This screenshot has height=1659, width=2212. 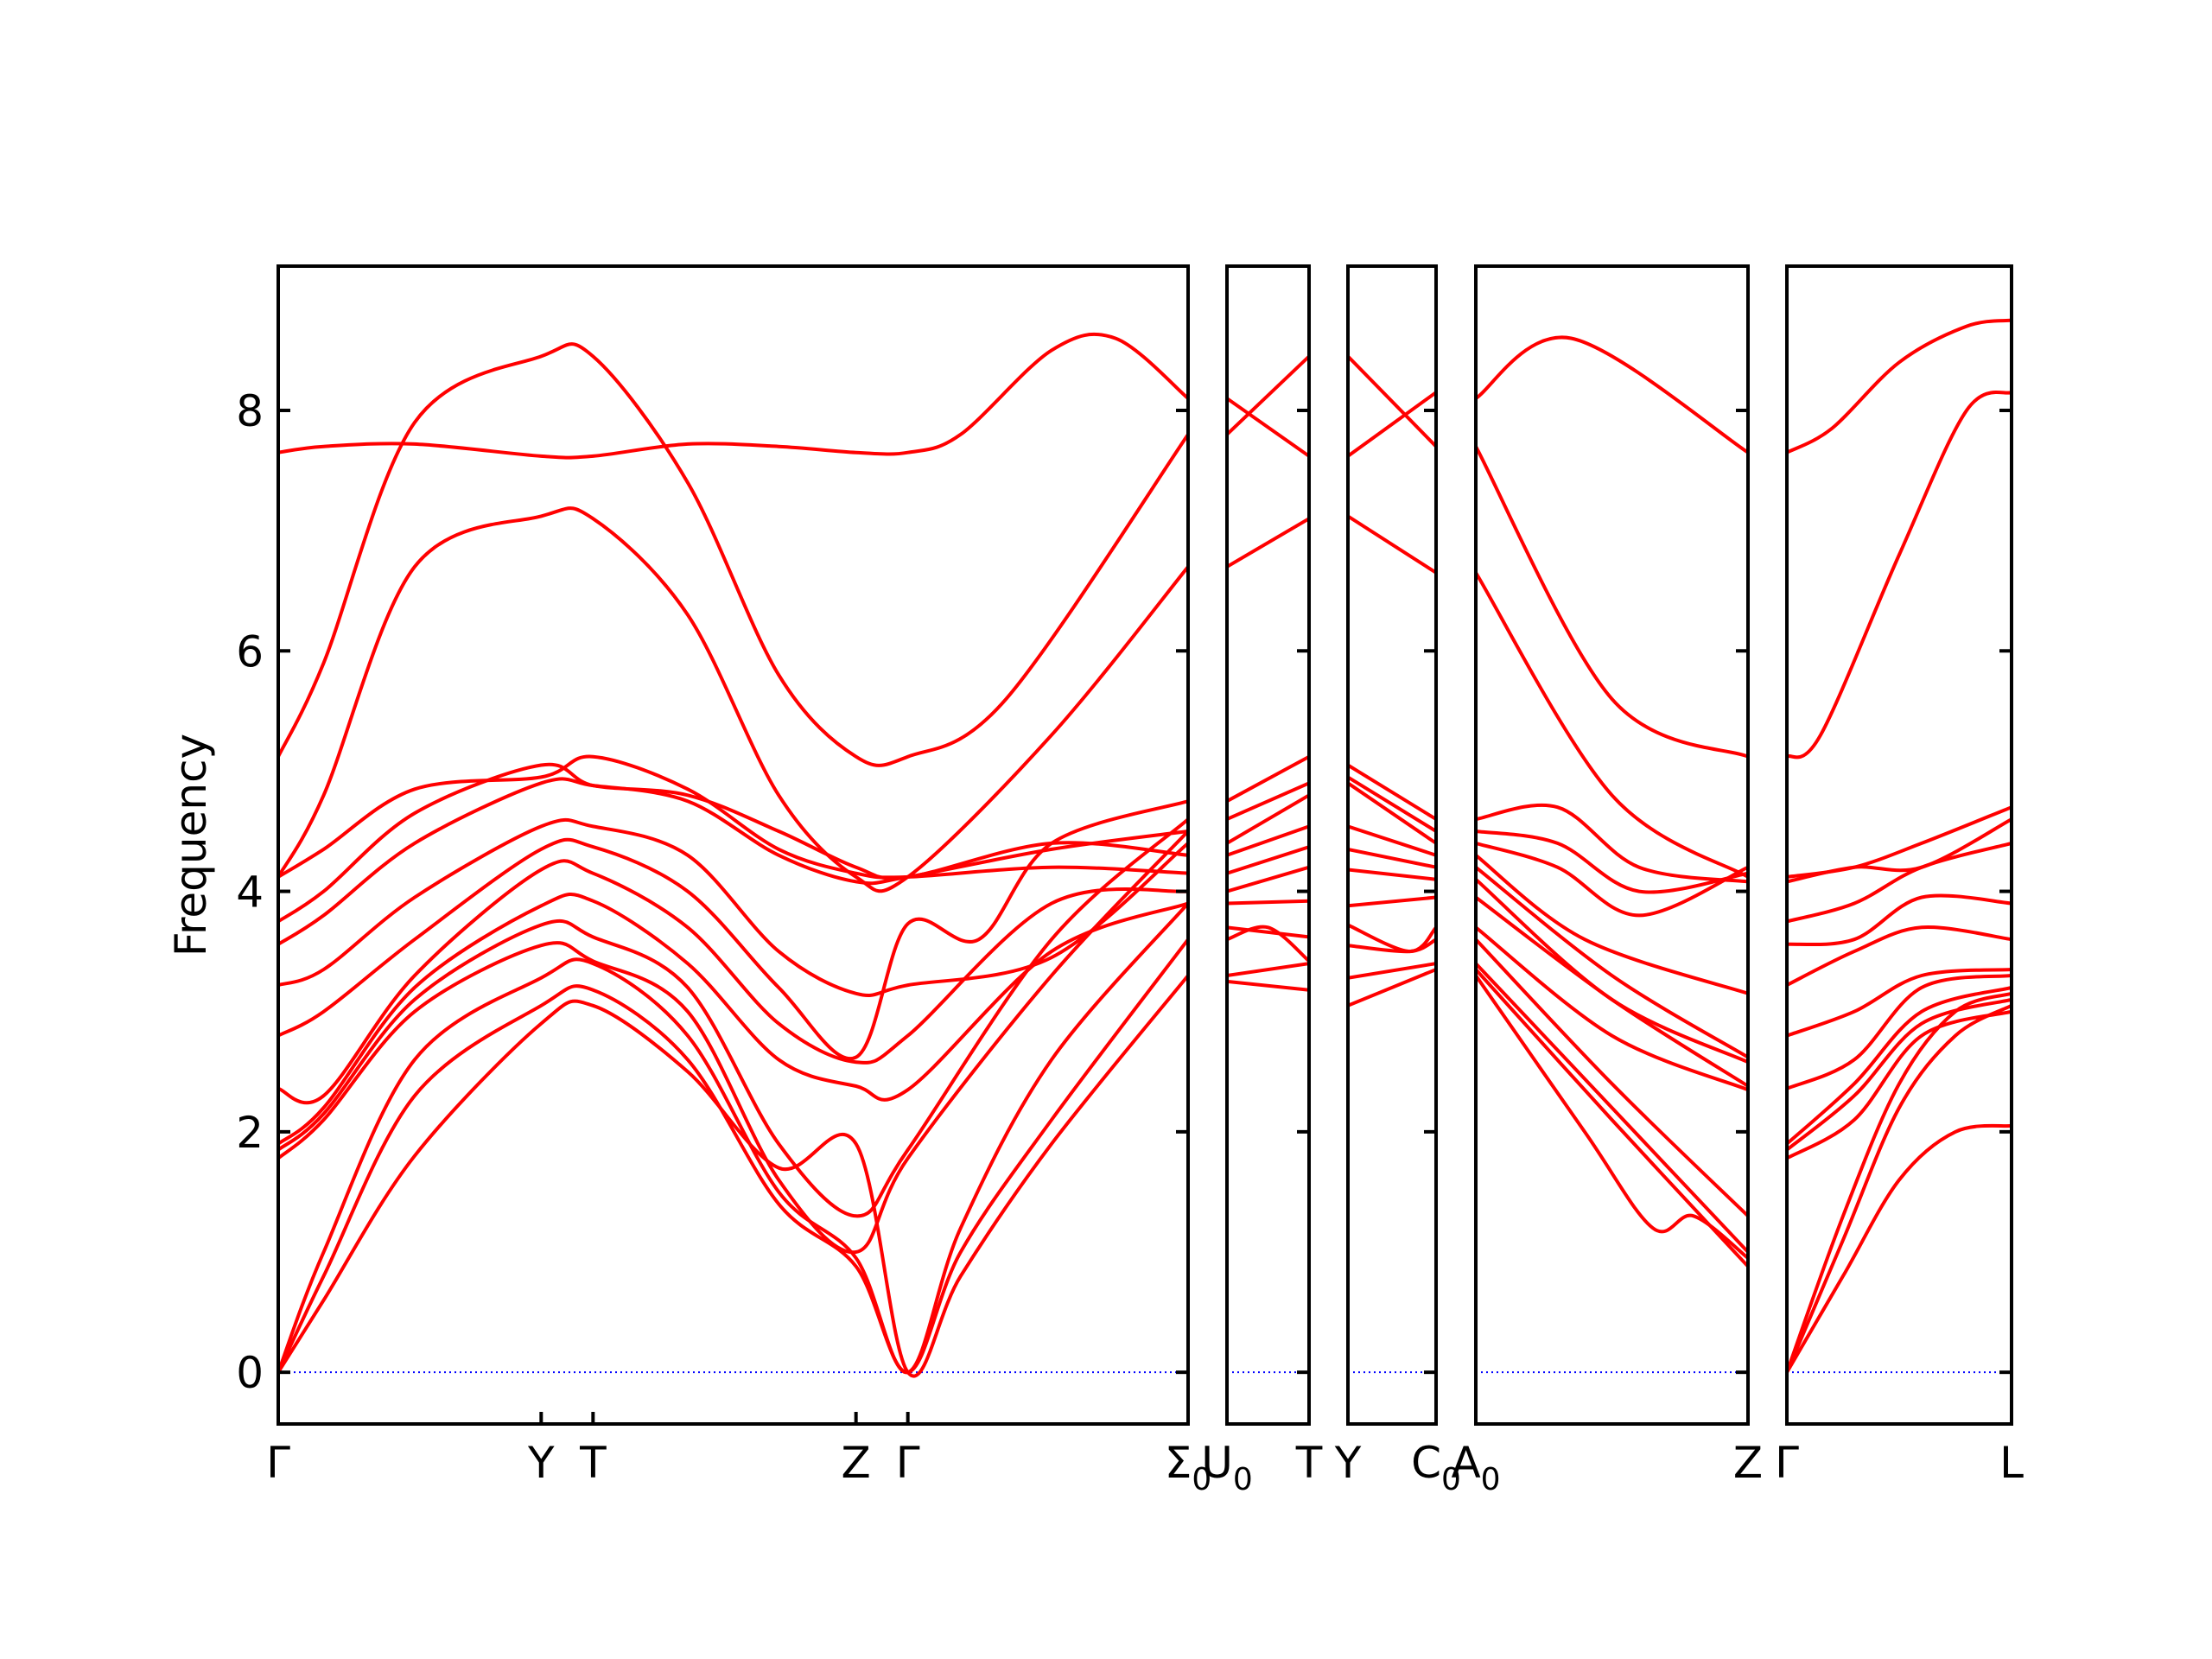 I want to click on y-tick-label: 6, so click(x=250, y=651).